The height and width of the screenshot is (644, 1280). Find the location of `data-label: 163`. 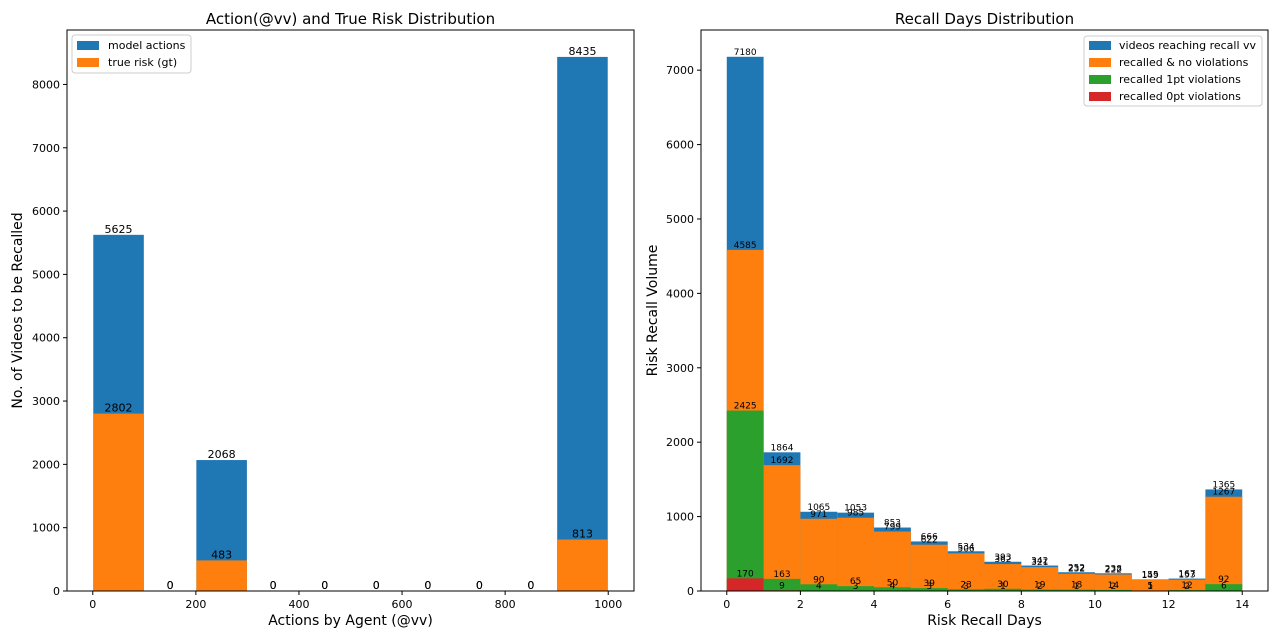

data-label: 163 is located at coordinates (781, 575).